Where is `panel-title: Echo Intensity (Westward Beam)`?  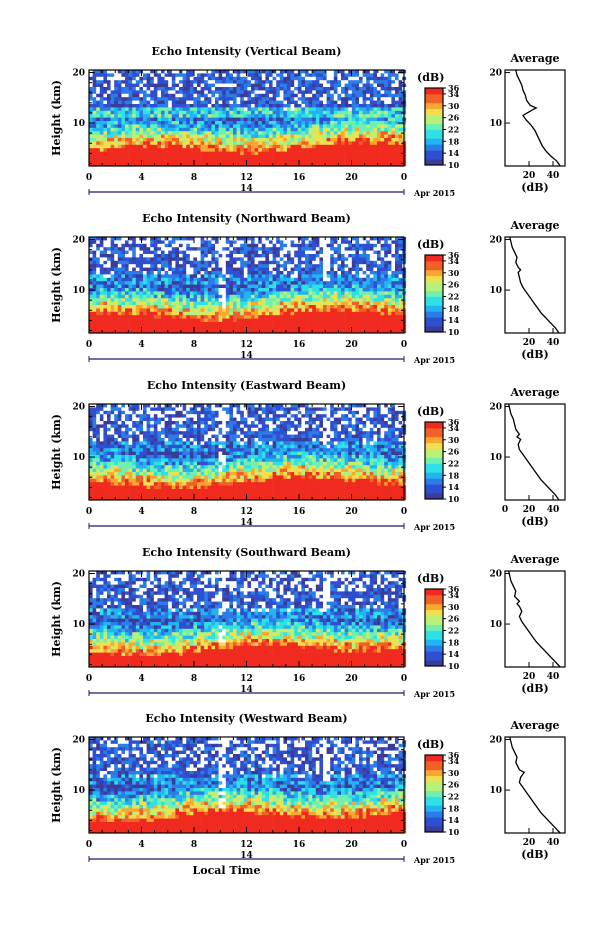
panel-title: Echo Intensity (Westward Beam) is located at coordinates (246, 718).